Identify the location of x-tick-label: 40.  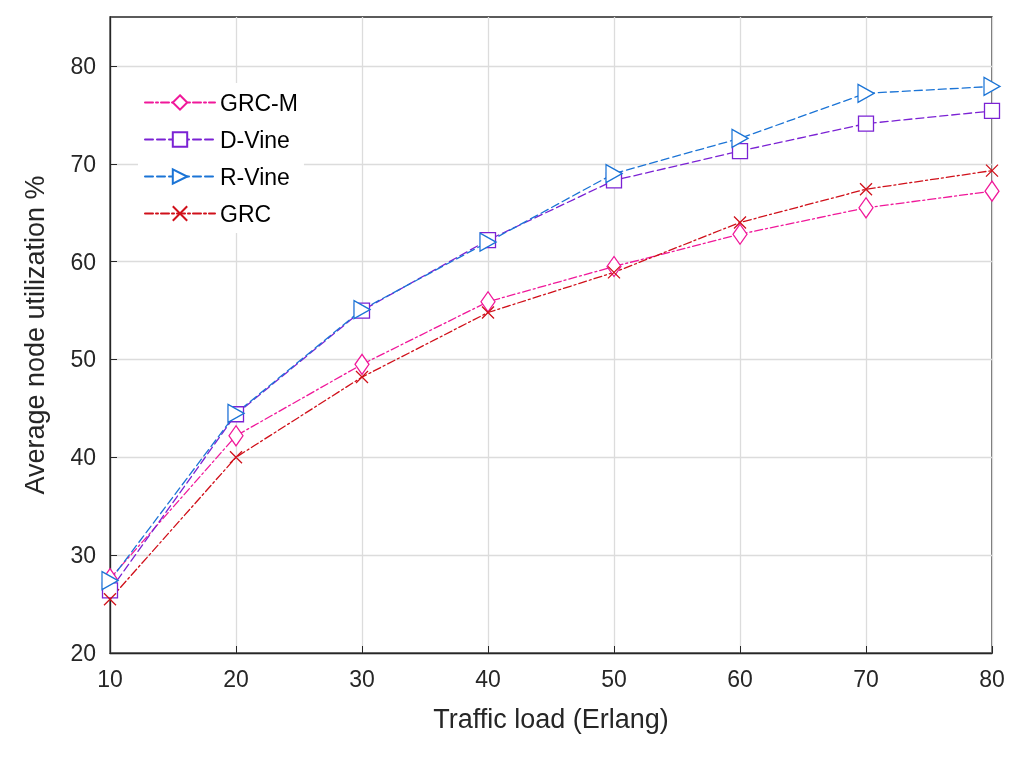
(488, 678).